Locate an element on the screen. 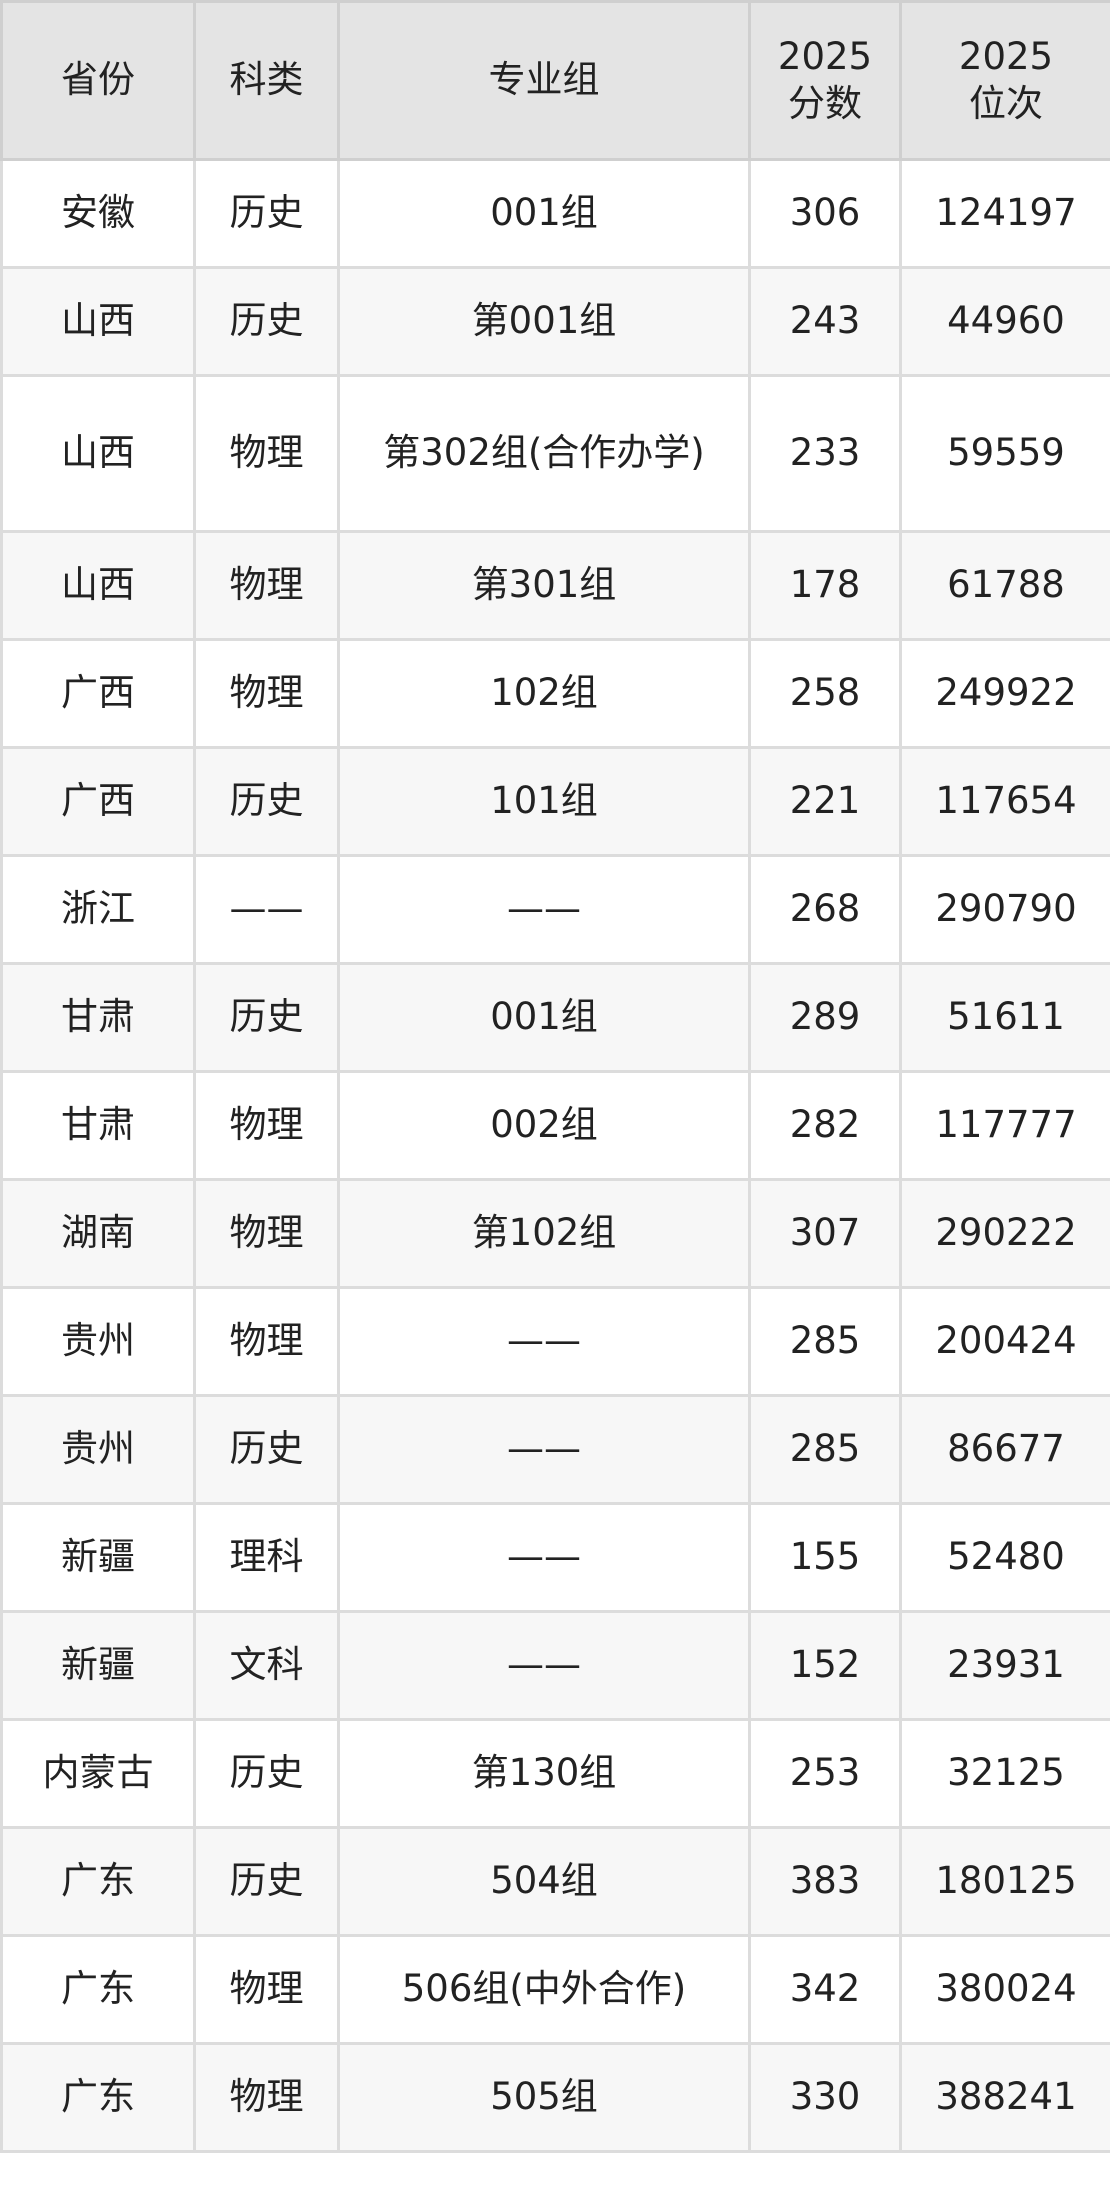  header-major-group: 专业组 is located at coordinates (544, 80).